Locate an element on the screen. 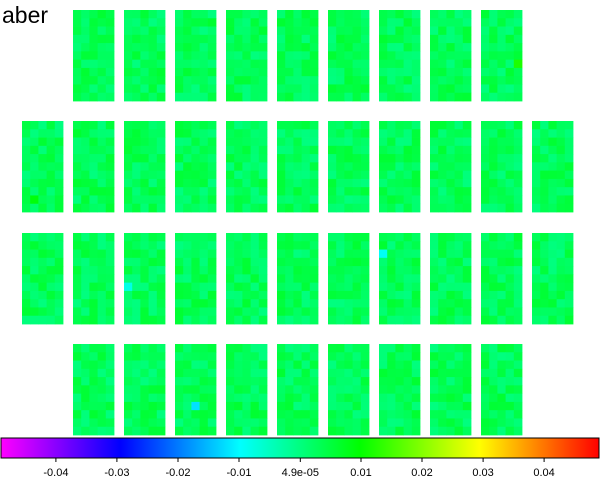 This screenshot has height=484, width=600. colorbar-gradient is located at coordinates (300, 448).